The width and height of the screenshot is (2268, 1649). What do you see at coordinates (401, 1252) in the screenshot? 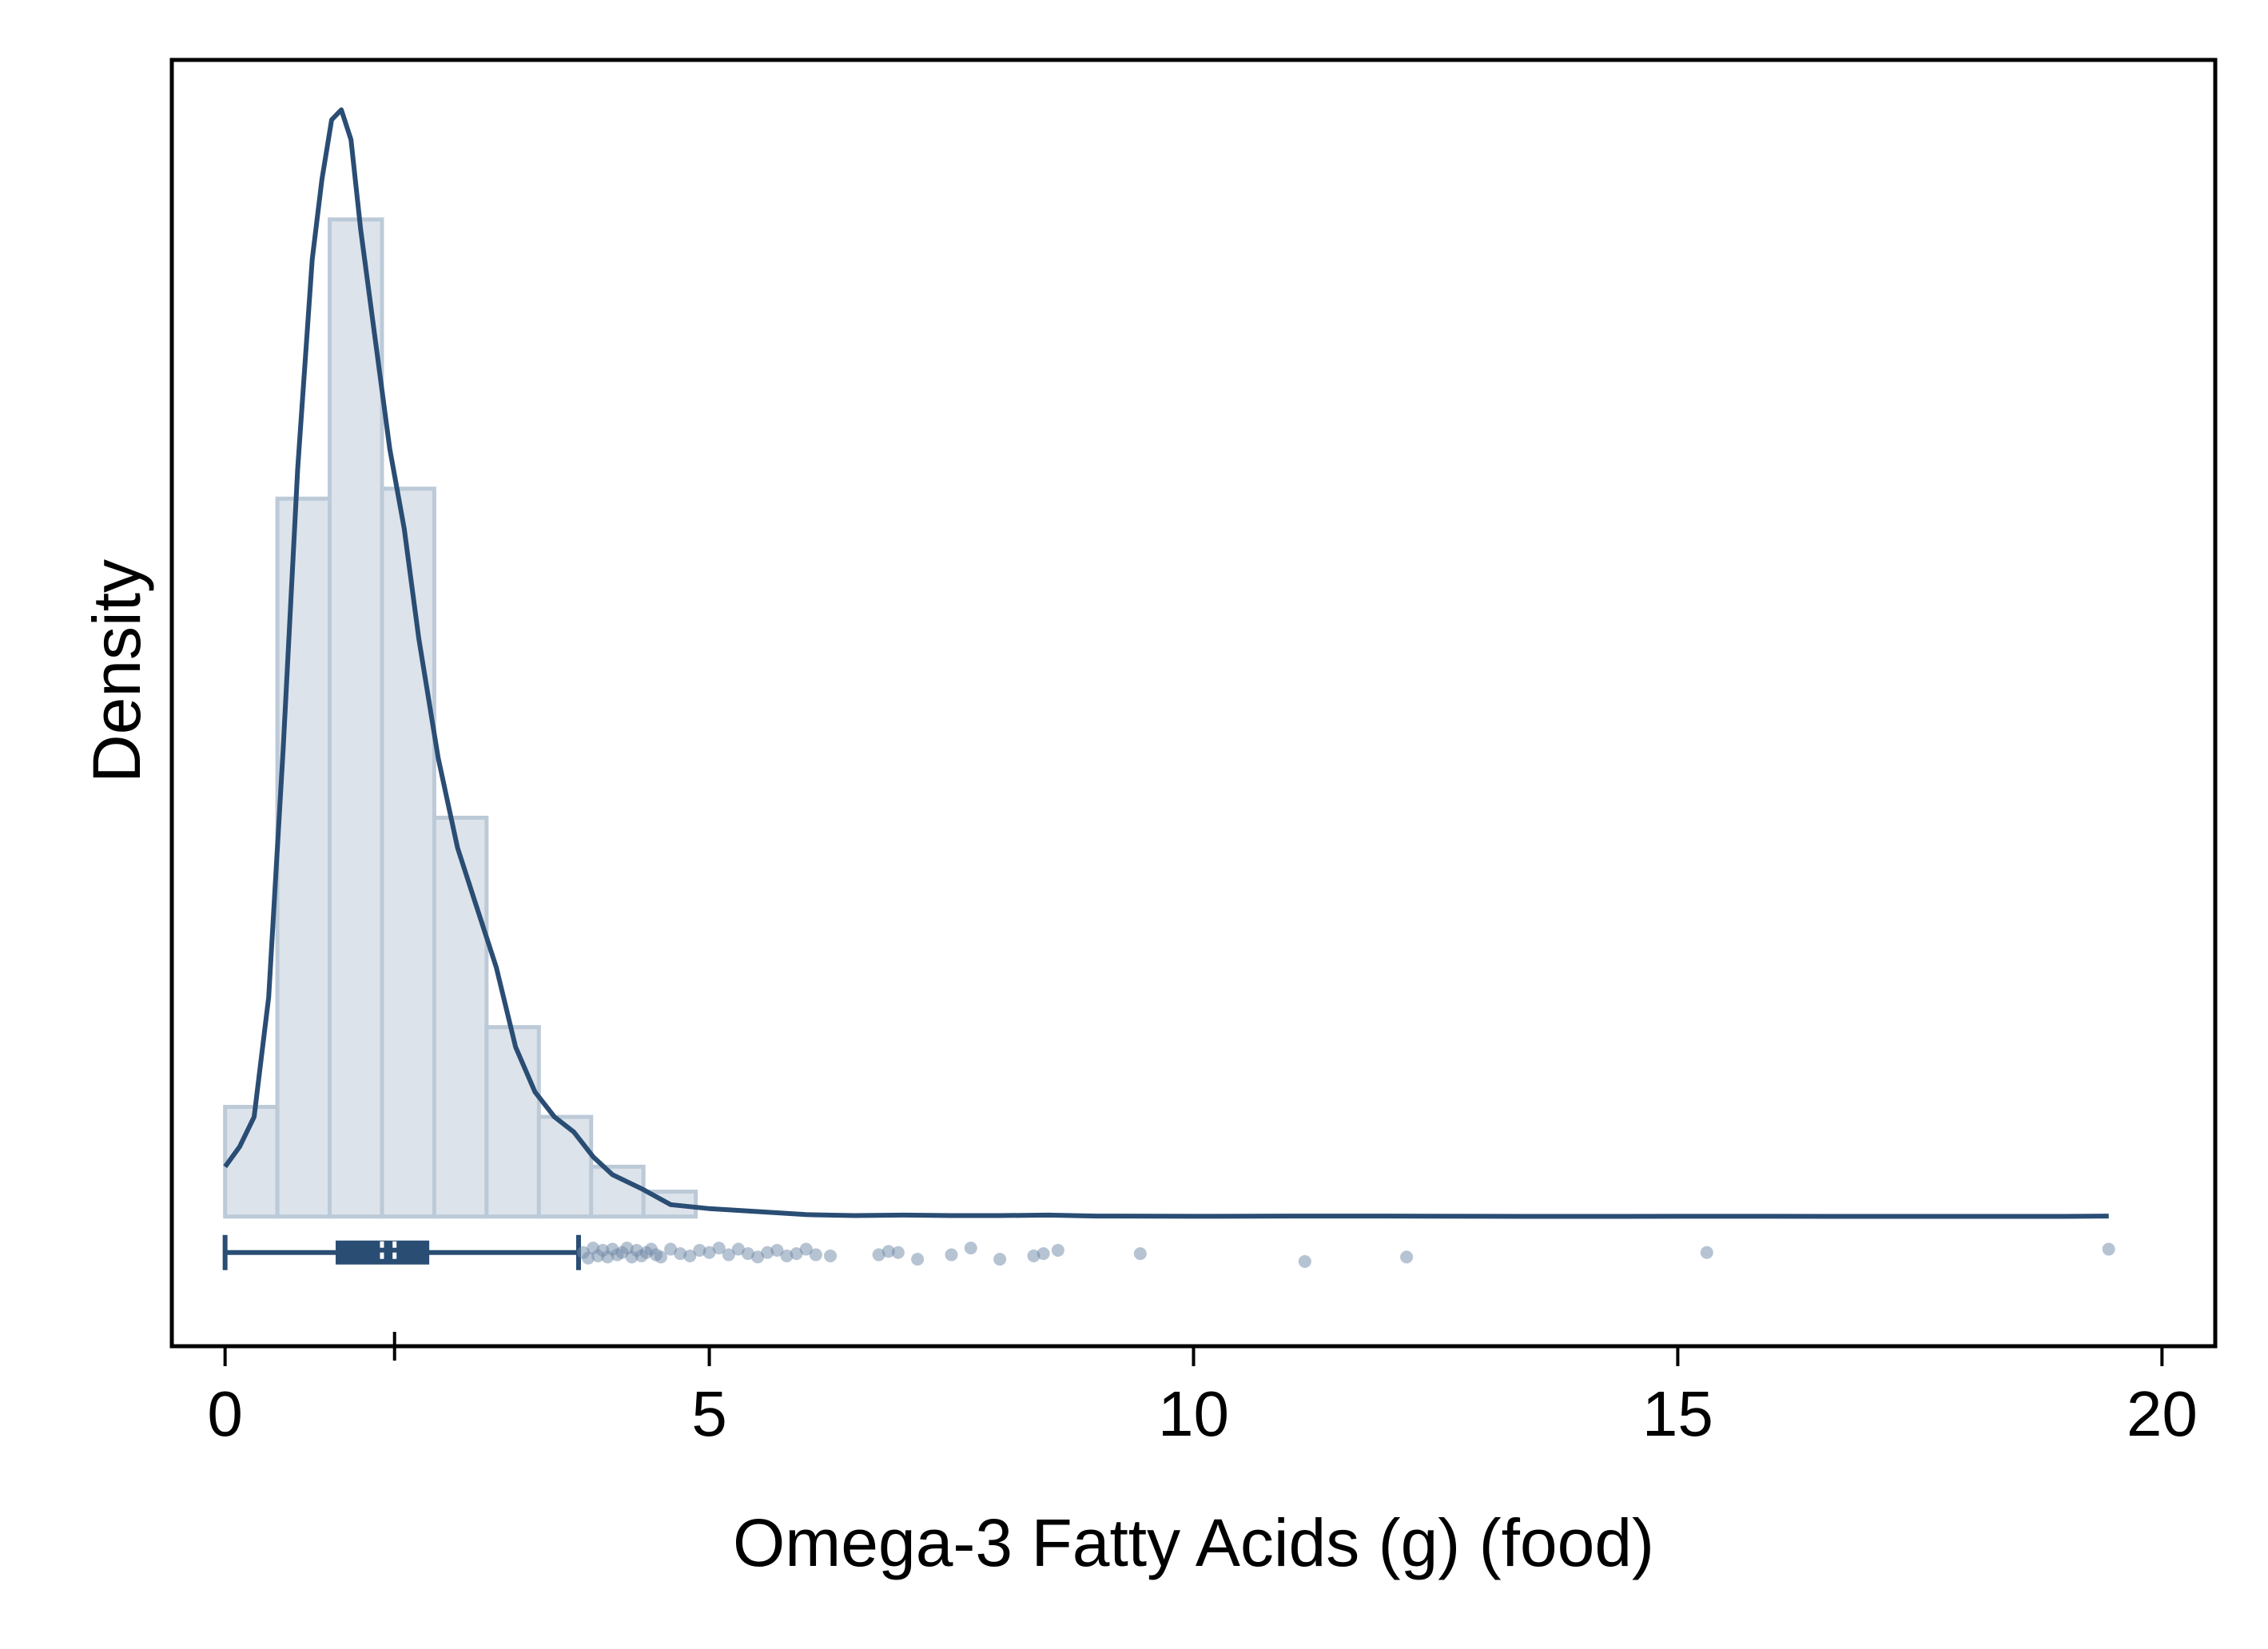
I see `boxplot` at bounding box center [401, 1252].